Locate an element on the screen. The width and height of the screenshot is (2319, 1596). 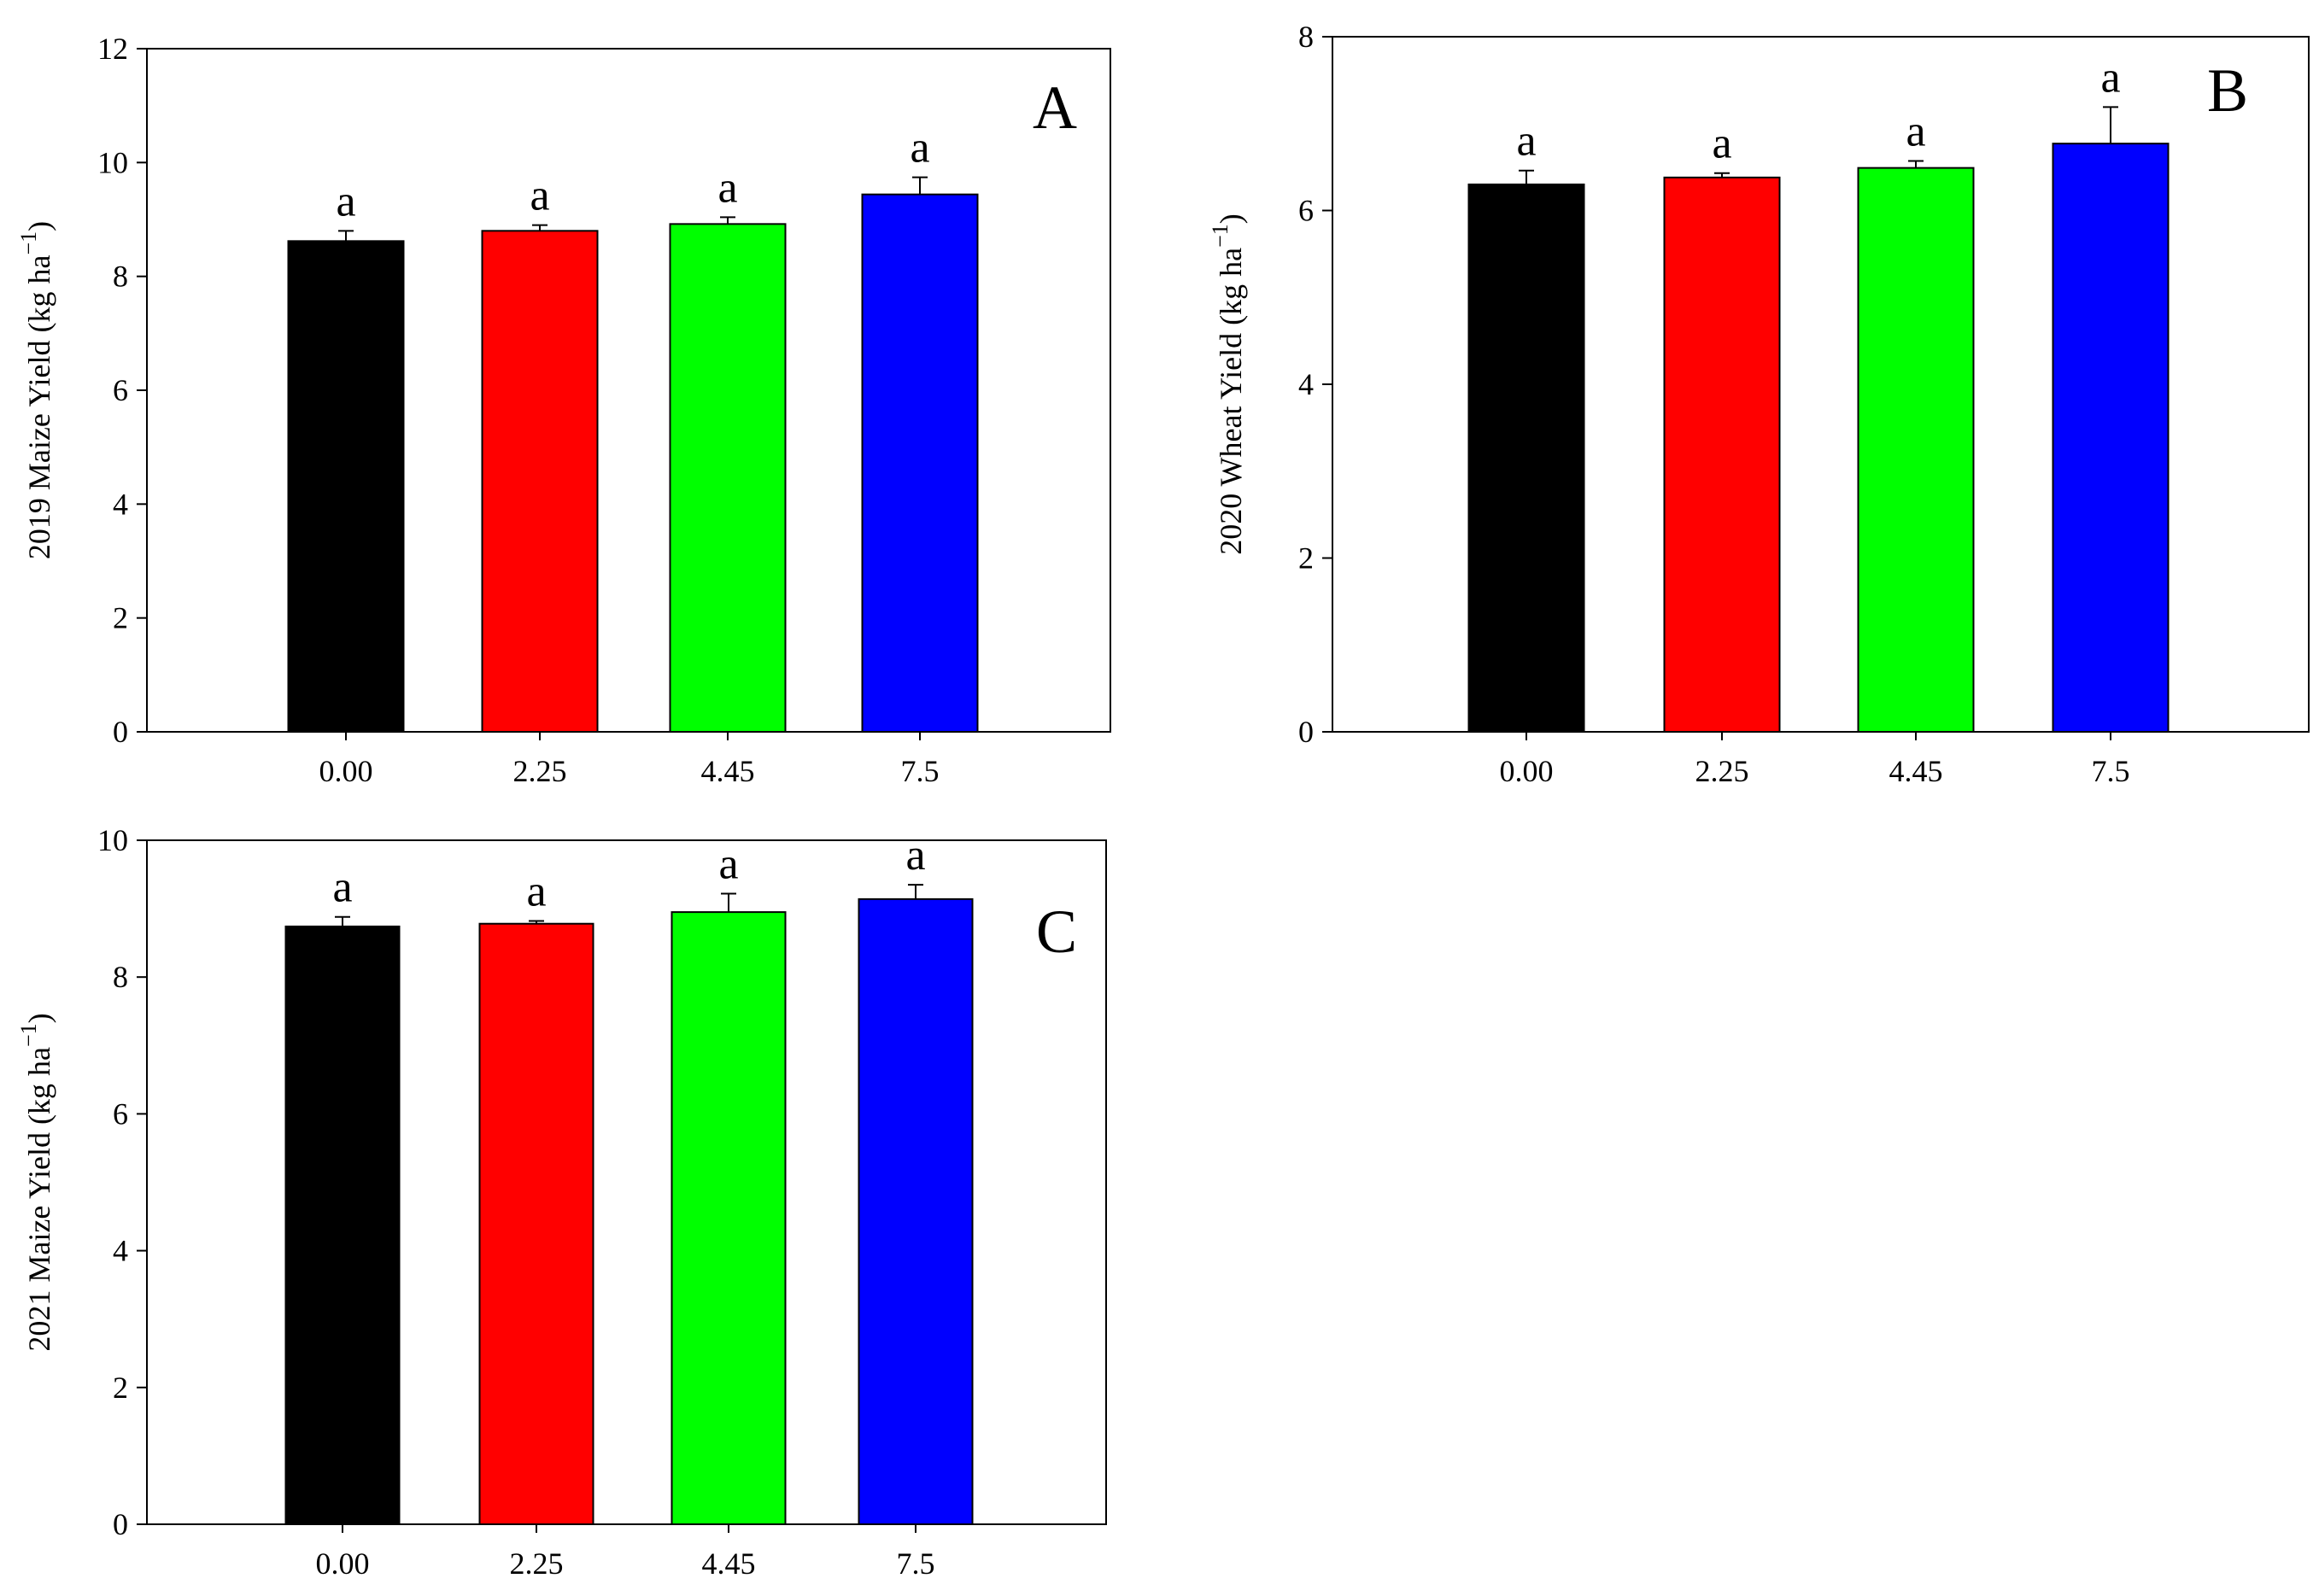
chart-c-y-axis-title: 2021 Maize Yield (kg ha−1) is located at coordinates (36, 1182).